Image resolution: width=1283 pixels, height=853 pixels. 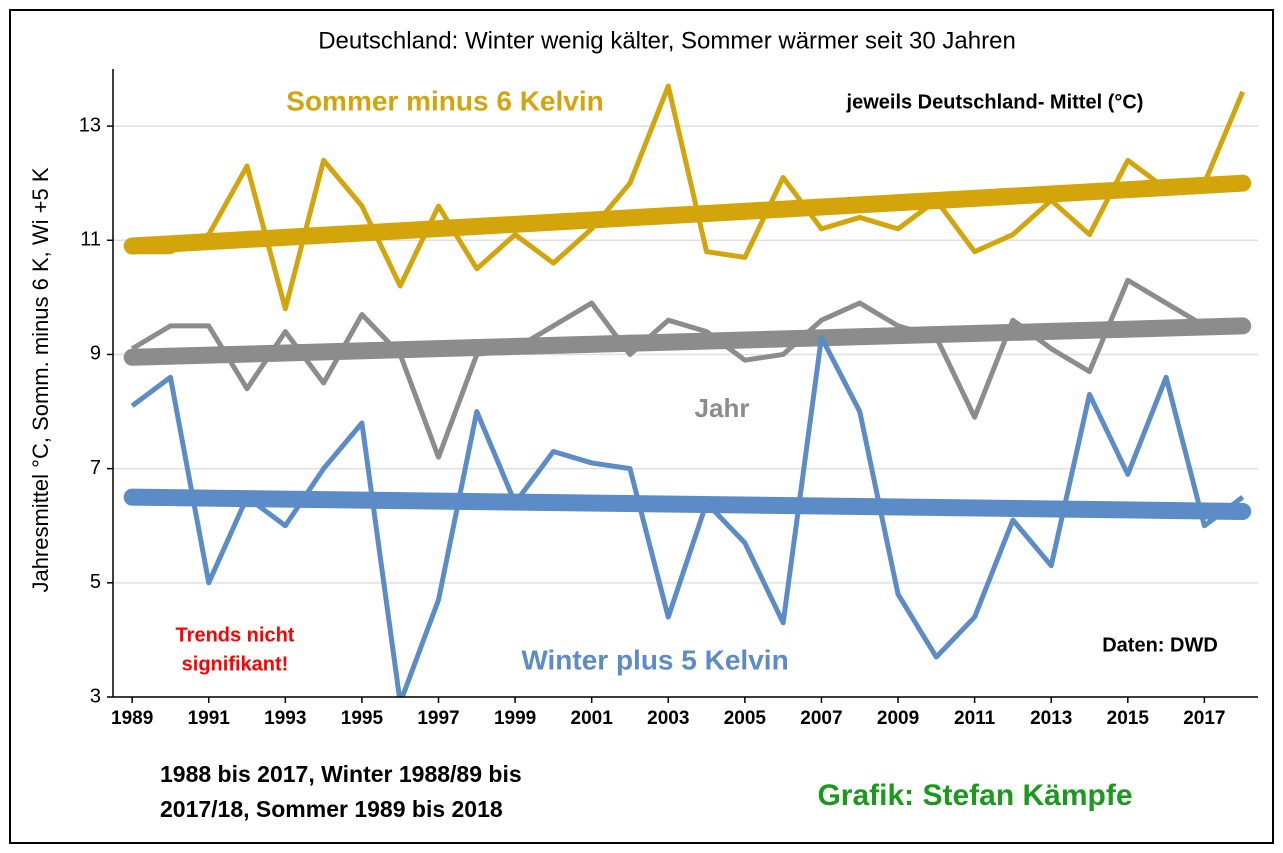 What do you see at coordinates (235, 664) in the screenshot?
I see `annotation: signifikant!` at bounding box center [235, 664].